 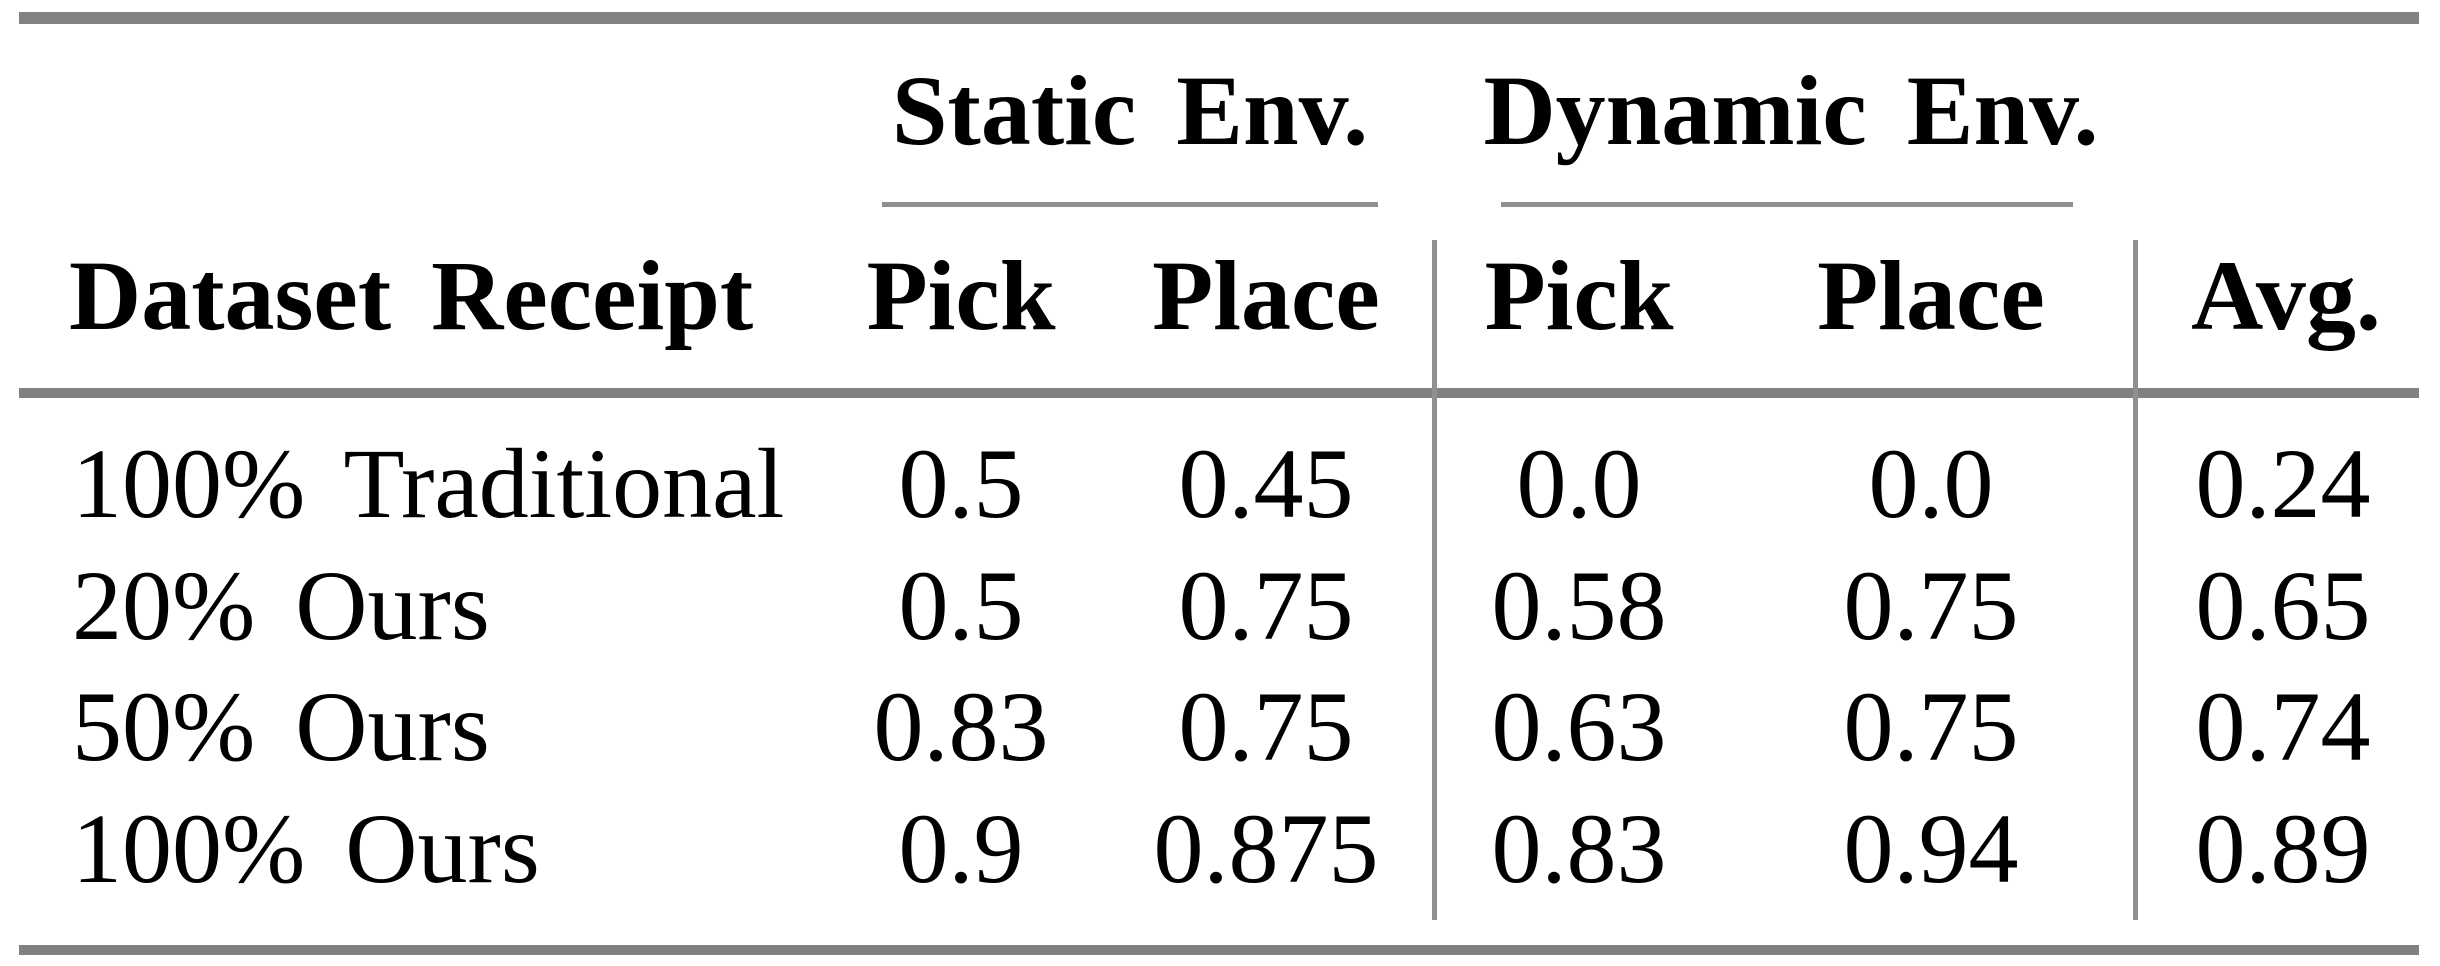 I want to click on cell-r0-static-place: 0.45, so click(x=1266, y=483).